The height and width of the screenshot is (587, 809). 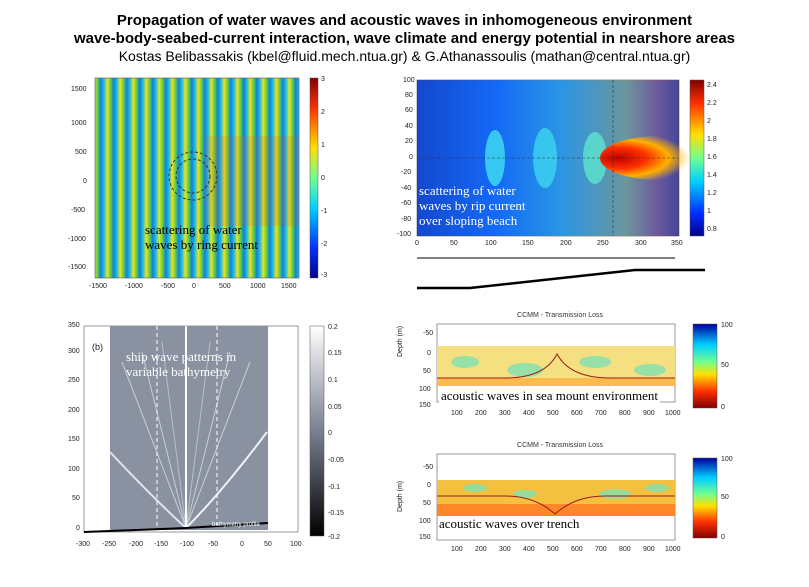 What do you see at coordinates (406, 172) in the screenshot?
I see `rip-y-tick: -20` at bounding box center [406, 172].